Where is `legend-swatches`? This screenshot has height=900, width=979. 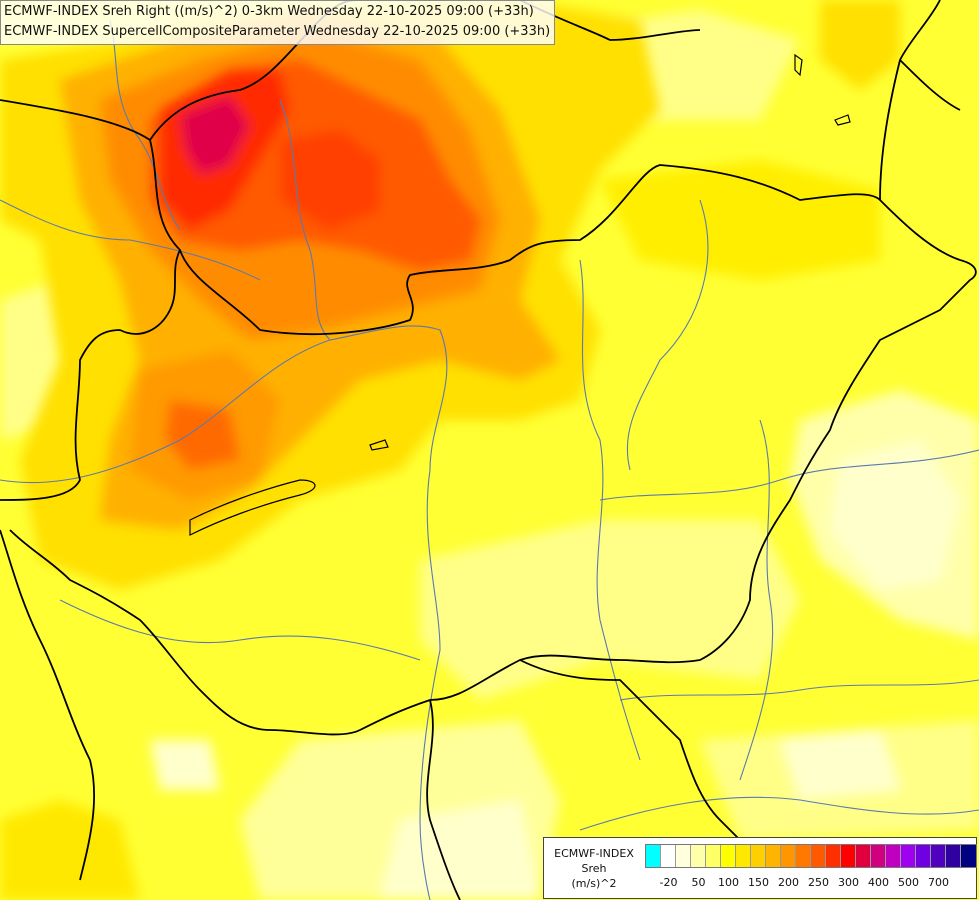 legend-swatches is located at coordinates (811, 856).